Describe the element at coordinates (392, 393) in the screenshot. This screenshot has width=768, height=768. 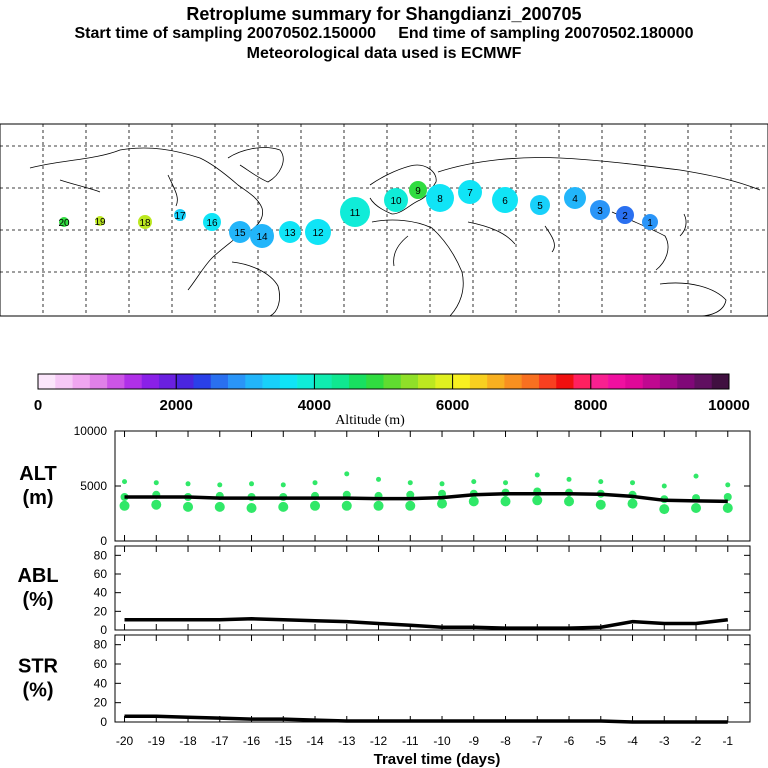
I see `altitude-colorbar: 0 2000 4000 6000 8000 10000` at that location.